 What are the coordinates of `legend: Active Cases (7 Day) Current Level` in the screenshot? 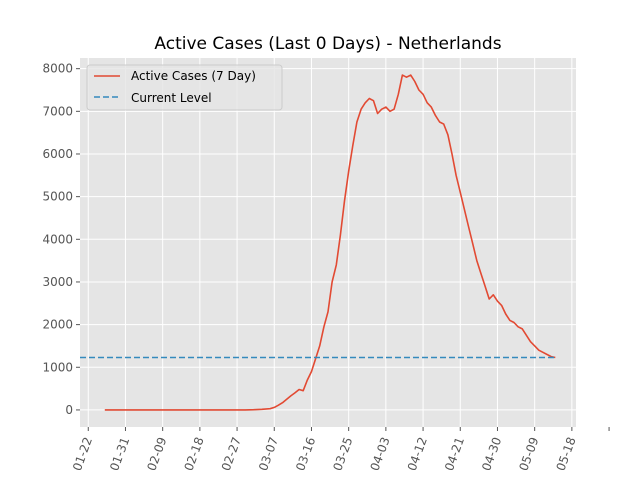 It's located at (184, 87).